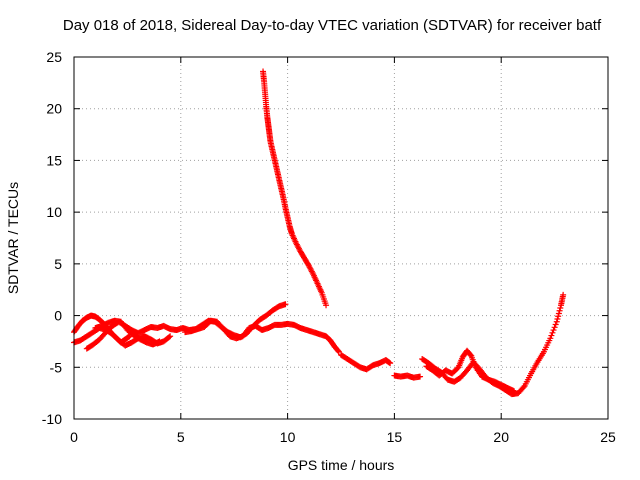 The image size is (640, 480). I want to click on x-tick-label: 20, so click(501, 437).